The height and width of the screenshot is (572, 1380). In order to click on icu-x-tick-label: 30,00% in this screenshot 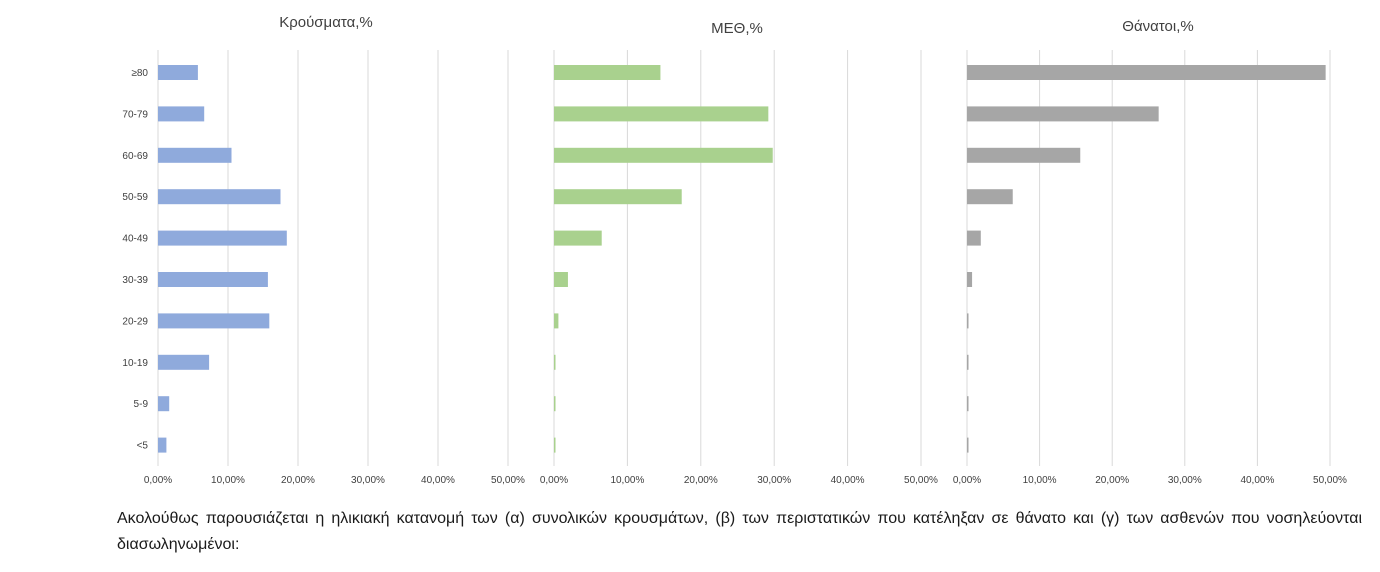, I will do `click(774, 480)`.